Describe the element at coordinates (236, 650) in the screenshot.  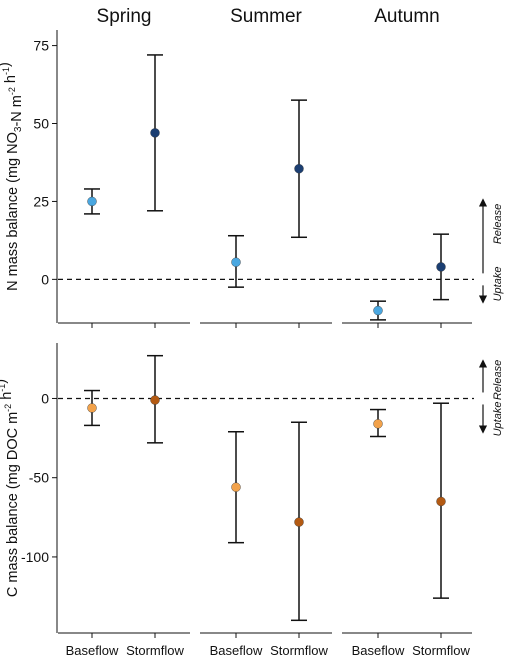
I see `x-category-label-summer-baseflow: Baseflow` at that location.